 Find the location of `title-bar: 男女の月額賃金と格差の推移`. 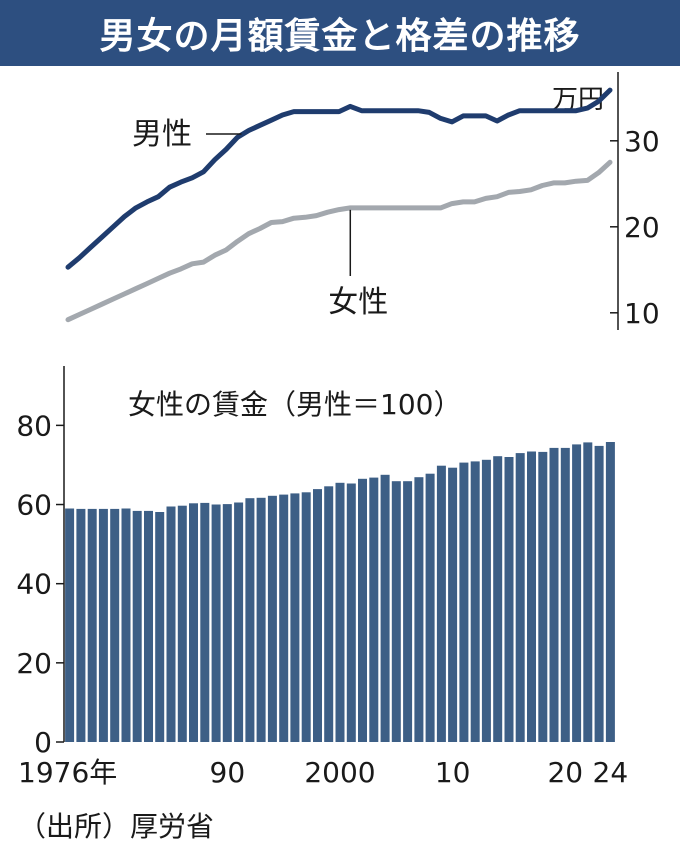

title-bar: 男女の月額賃金と格差の推移 is located at coordinates (340, 33).